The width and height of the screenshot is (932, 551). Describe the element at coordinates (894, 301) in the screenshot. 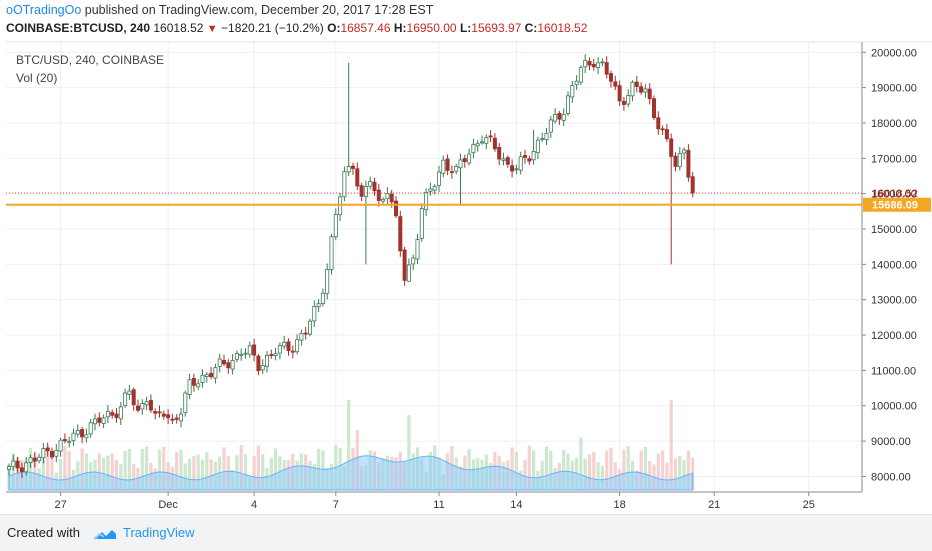

I see `y-tick-label: 13000.00` at that location.